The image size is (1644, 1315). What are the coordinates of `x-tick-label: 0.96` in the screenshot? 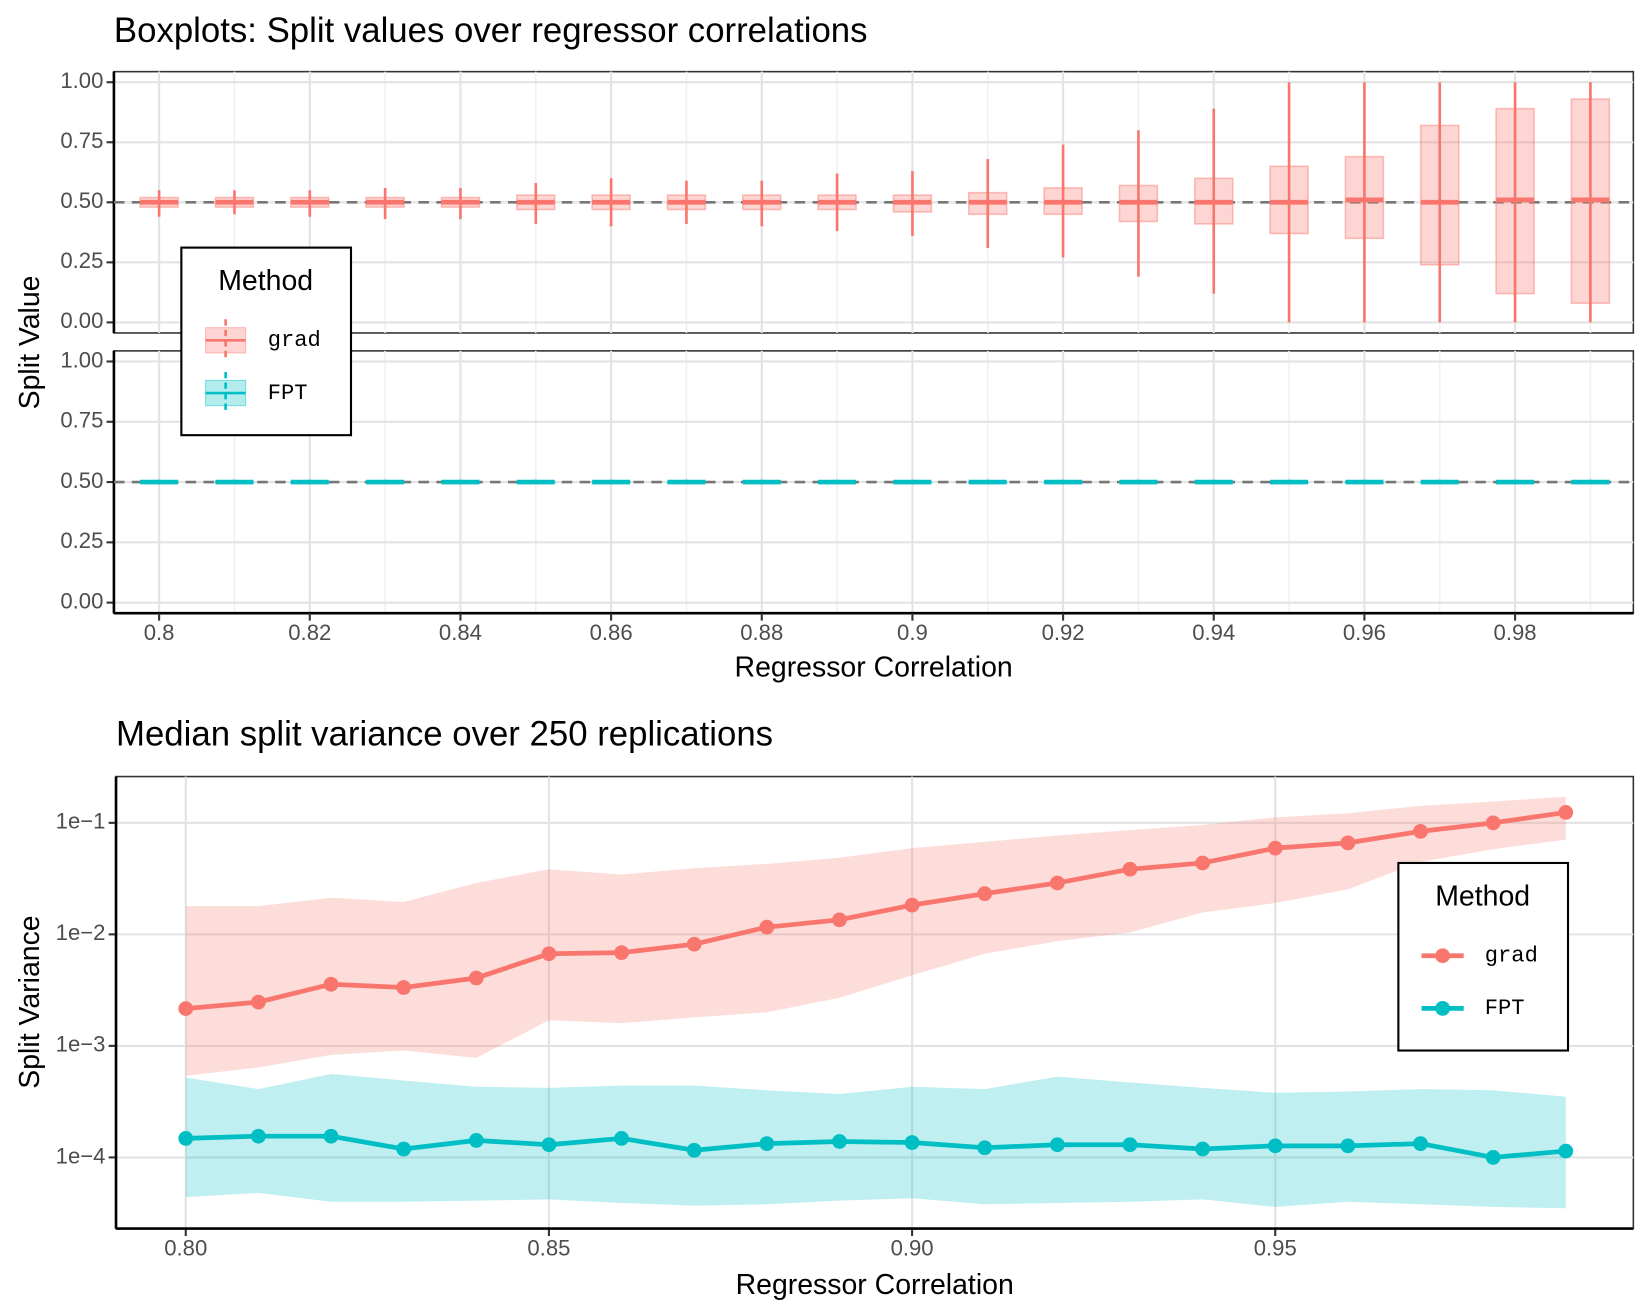 It's located at (1364, 632).